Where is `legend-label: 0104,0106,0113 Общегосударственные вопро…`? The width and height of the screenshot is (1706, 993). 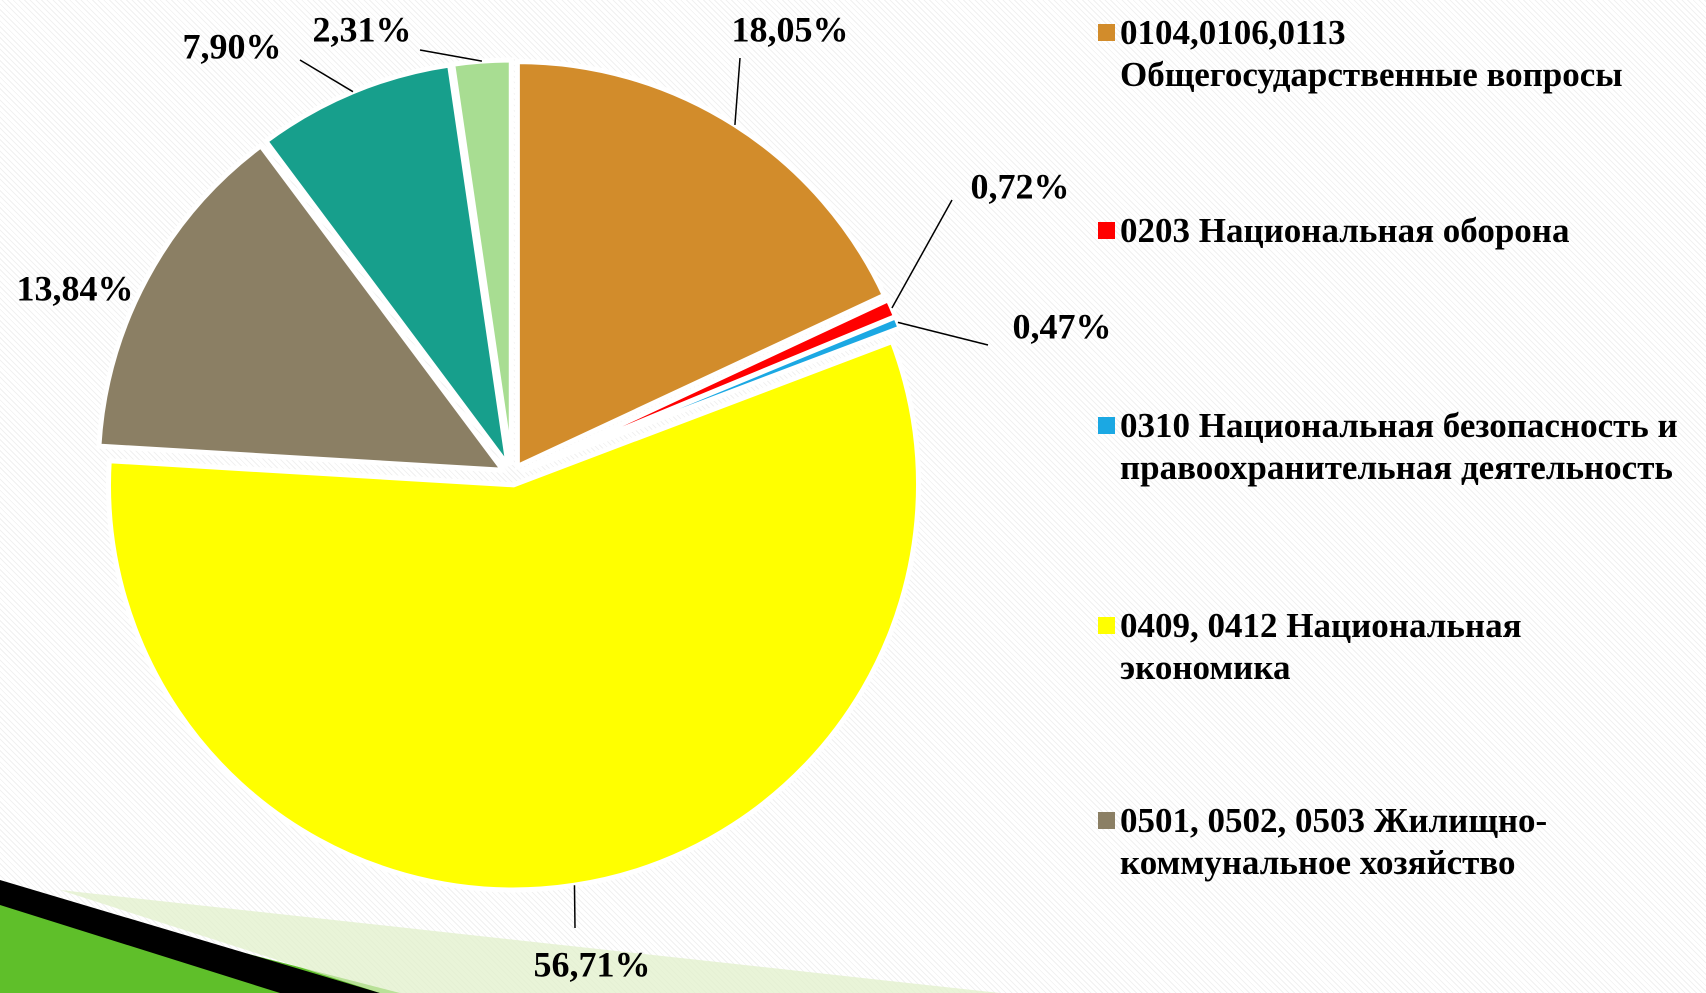
legend-label: 0104,0106,0113 Общегосударственные вопро… is located at coordinates (1371, 53).